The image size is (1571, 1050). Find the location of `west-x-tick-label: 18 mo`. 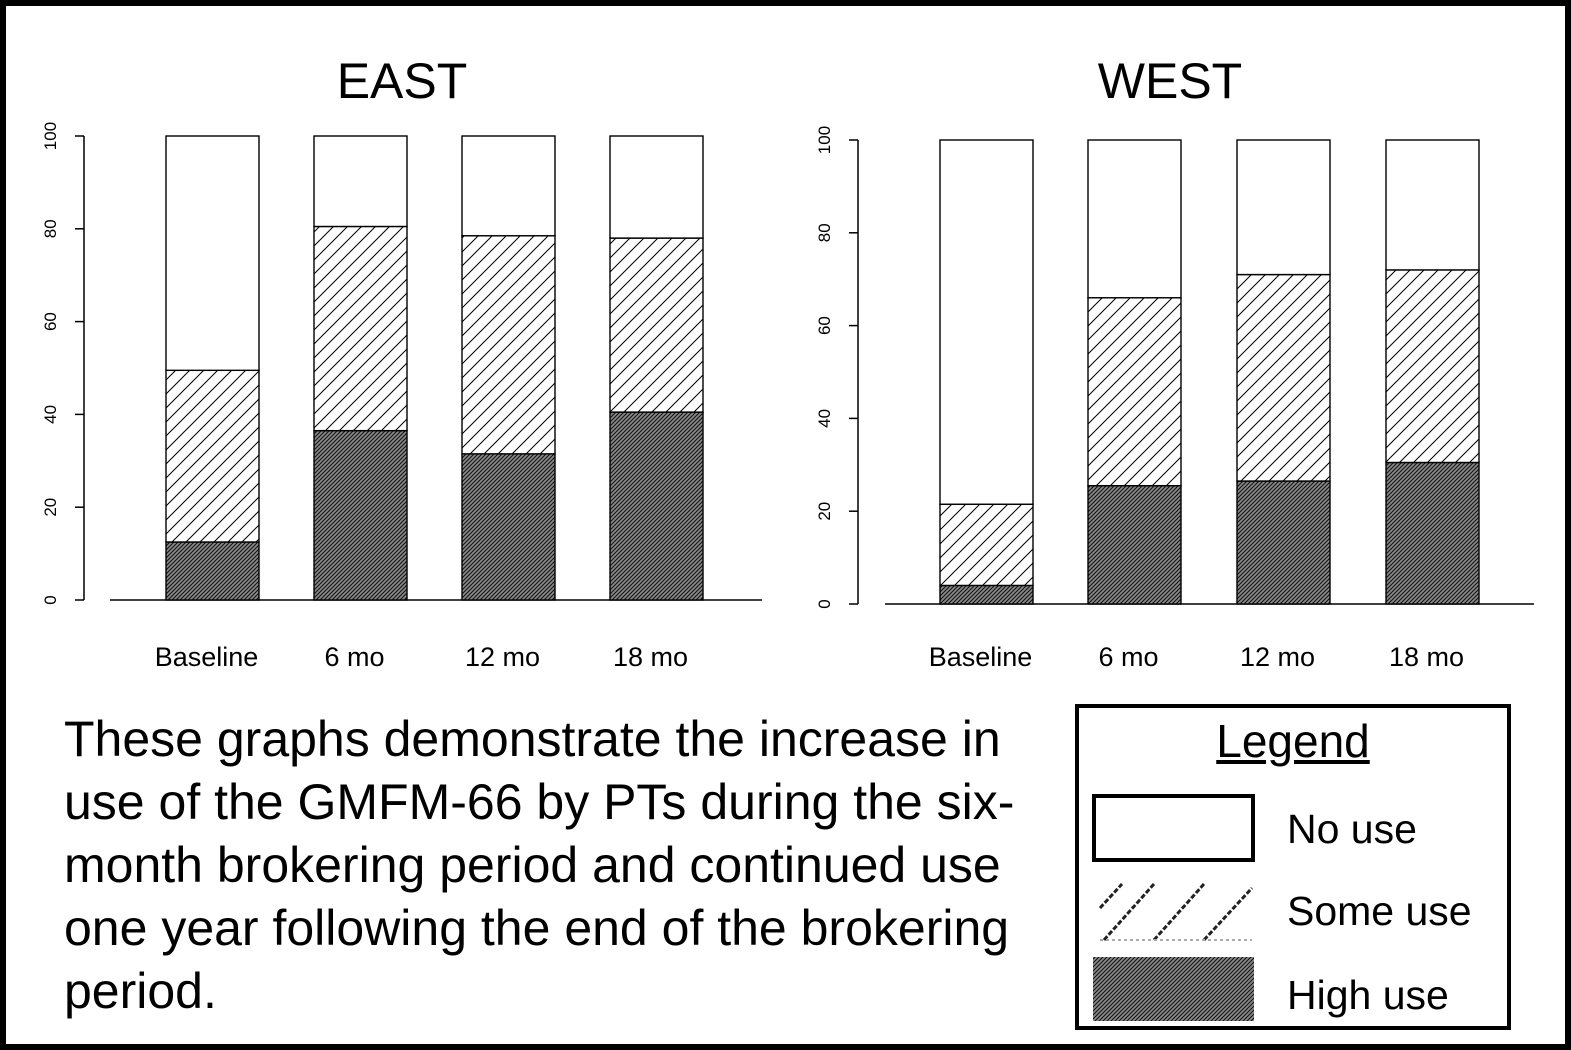

west-x-tick-label: 18 mo is located at coordinates (1426, 657).